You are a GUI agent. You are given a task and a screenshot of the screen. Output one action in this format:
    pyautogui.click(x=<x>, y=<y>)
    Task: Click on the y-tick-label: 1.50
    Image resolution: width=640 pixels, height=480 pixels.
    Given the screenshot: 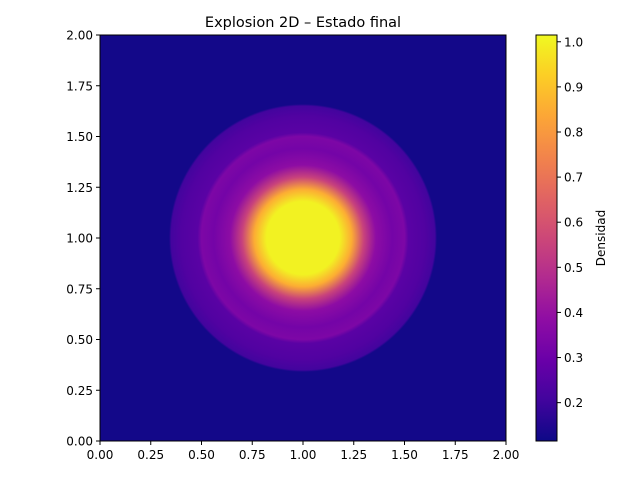 What is the action you would take?
    pyautogui.click(x=79, y=137)
    